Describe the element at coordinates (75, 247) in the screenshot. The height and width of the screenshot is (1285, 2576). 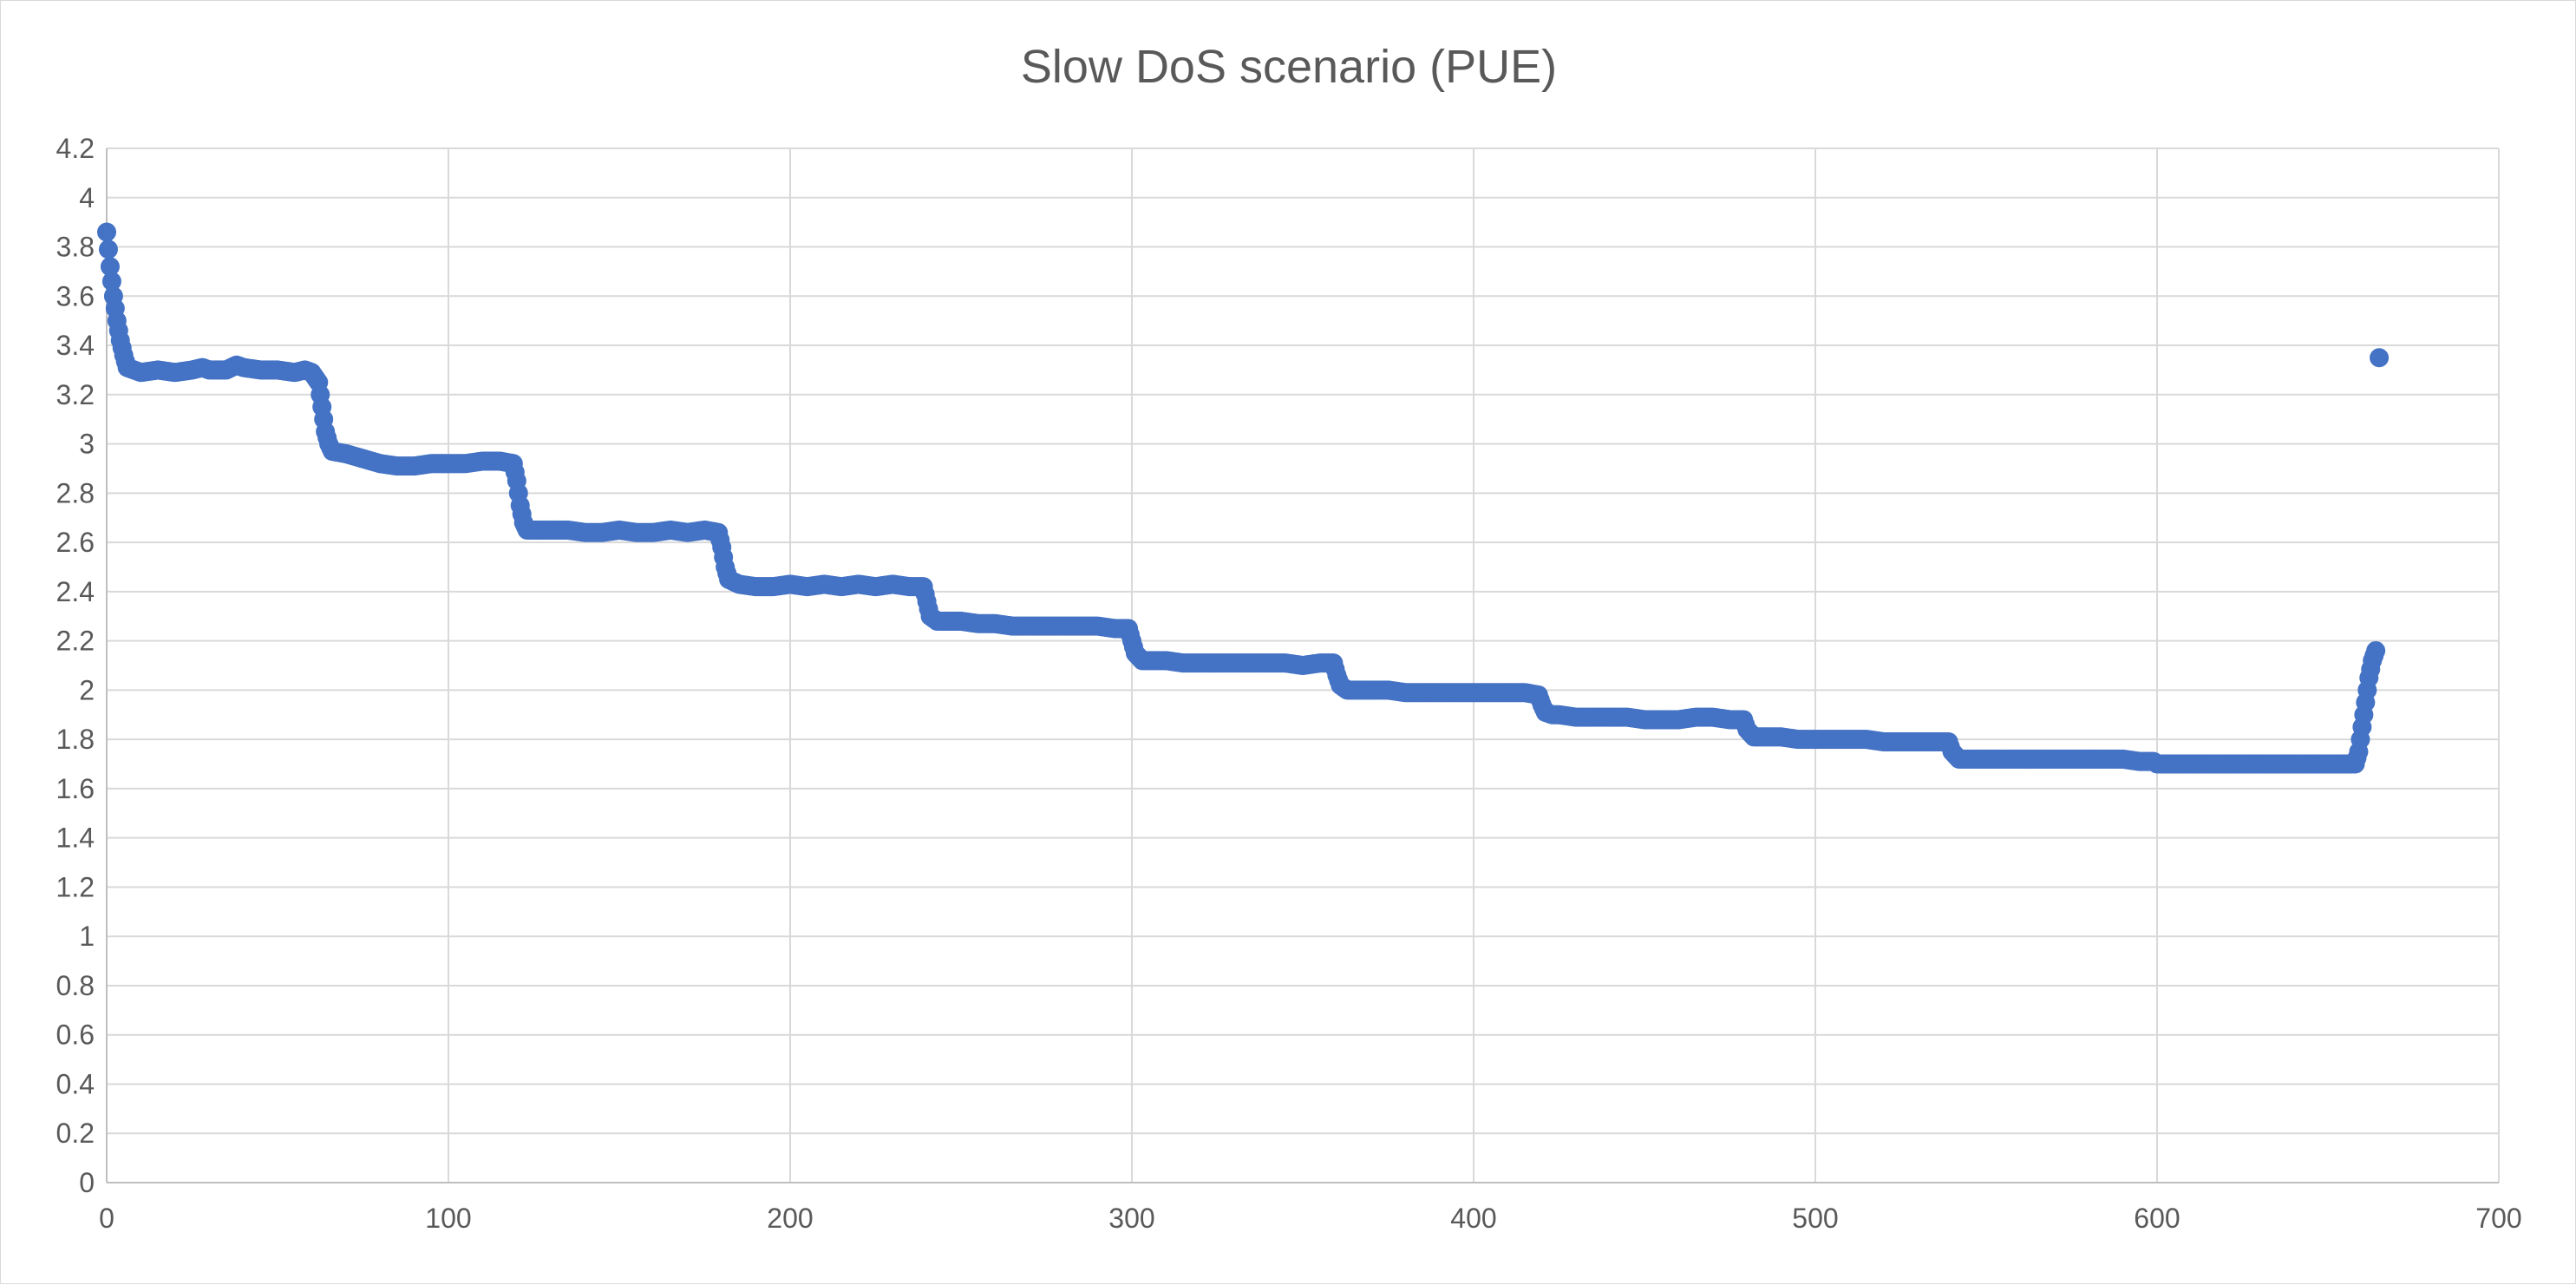
I see `y-tick-label: 3.8` at that location.